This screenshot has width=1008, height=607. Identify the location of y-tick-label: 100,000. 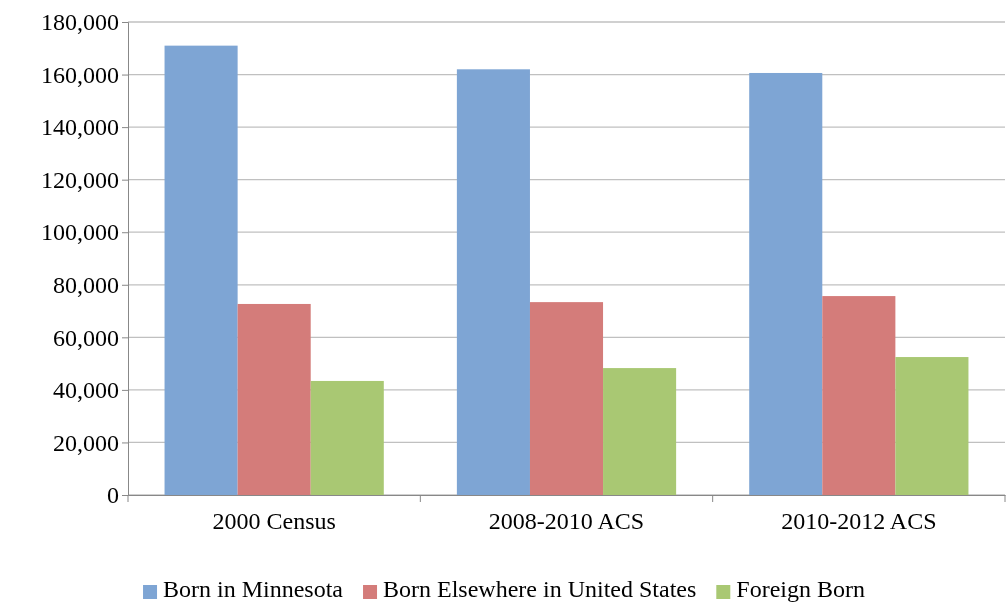
(80, 232).